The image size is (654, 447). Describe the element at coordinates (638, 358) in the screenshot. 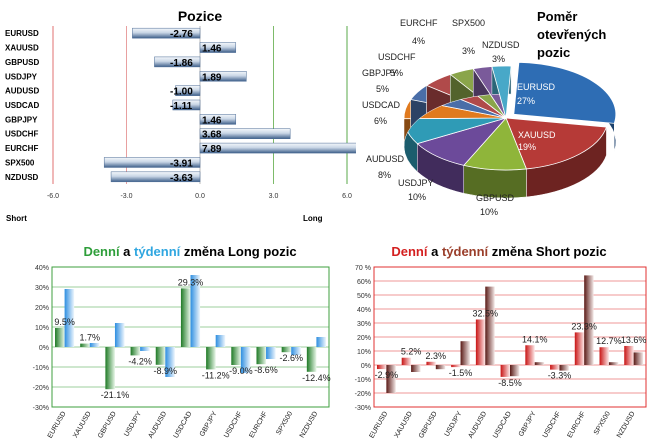

I see `weekly-bar-nzdusd` at that location.